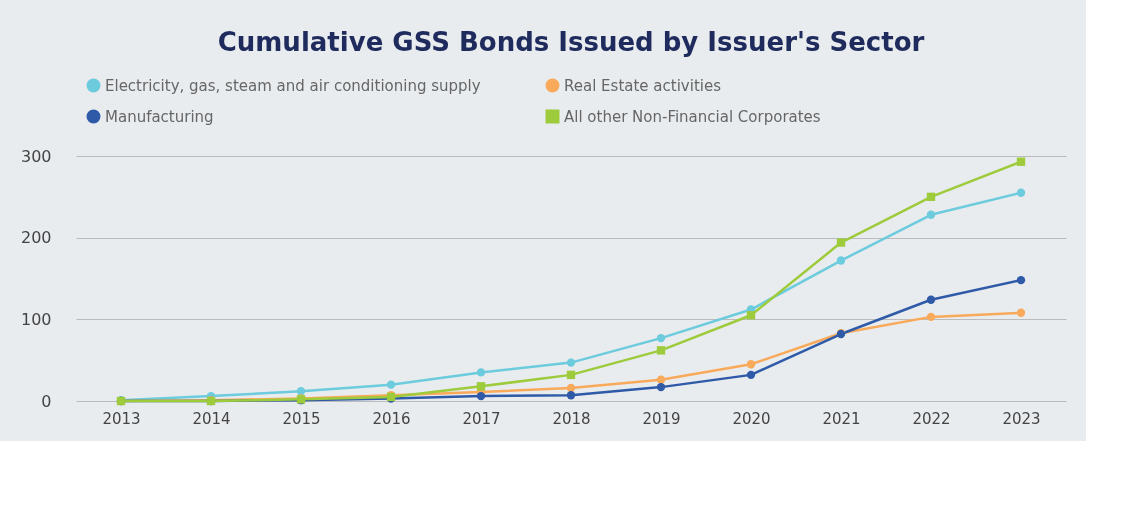  What do you see at coordinates (36, 319) in the screenshot?
I see `y-tick-label: 100` at bounding box center [36, 319].